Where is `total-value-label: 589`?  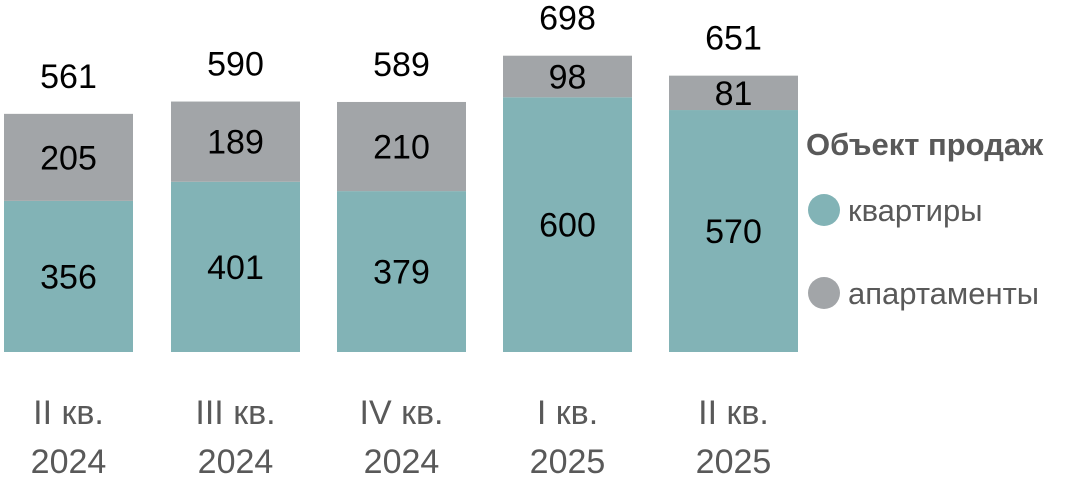 total-value-label: 589 is located at coordinates (401, 65).